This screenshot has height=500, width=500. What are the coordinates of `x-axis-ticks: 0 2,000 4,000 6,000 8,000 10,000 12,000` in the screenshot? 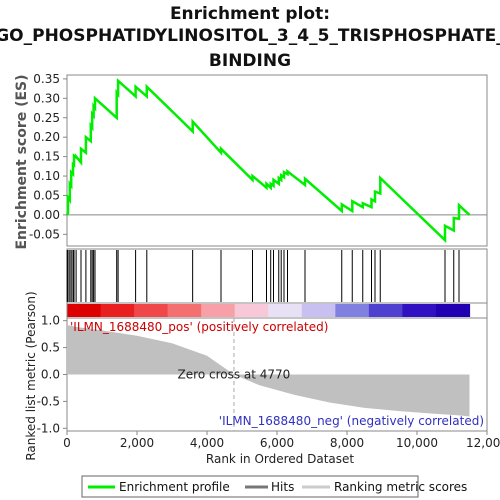 It's located at (281, 440).